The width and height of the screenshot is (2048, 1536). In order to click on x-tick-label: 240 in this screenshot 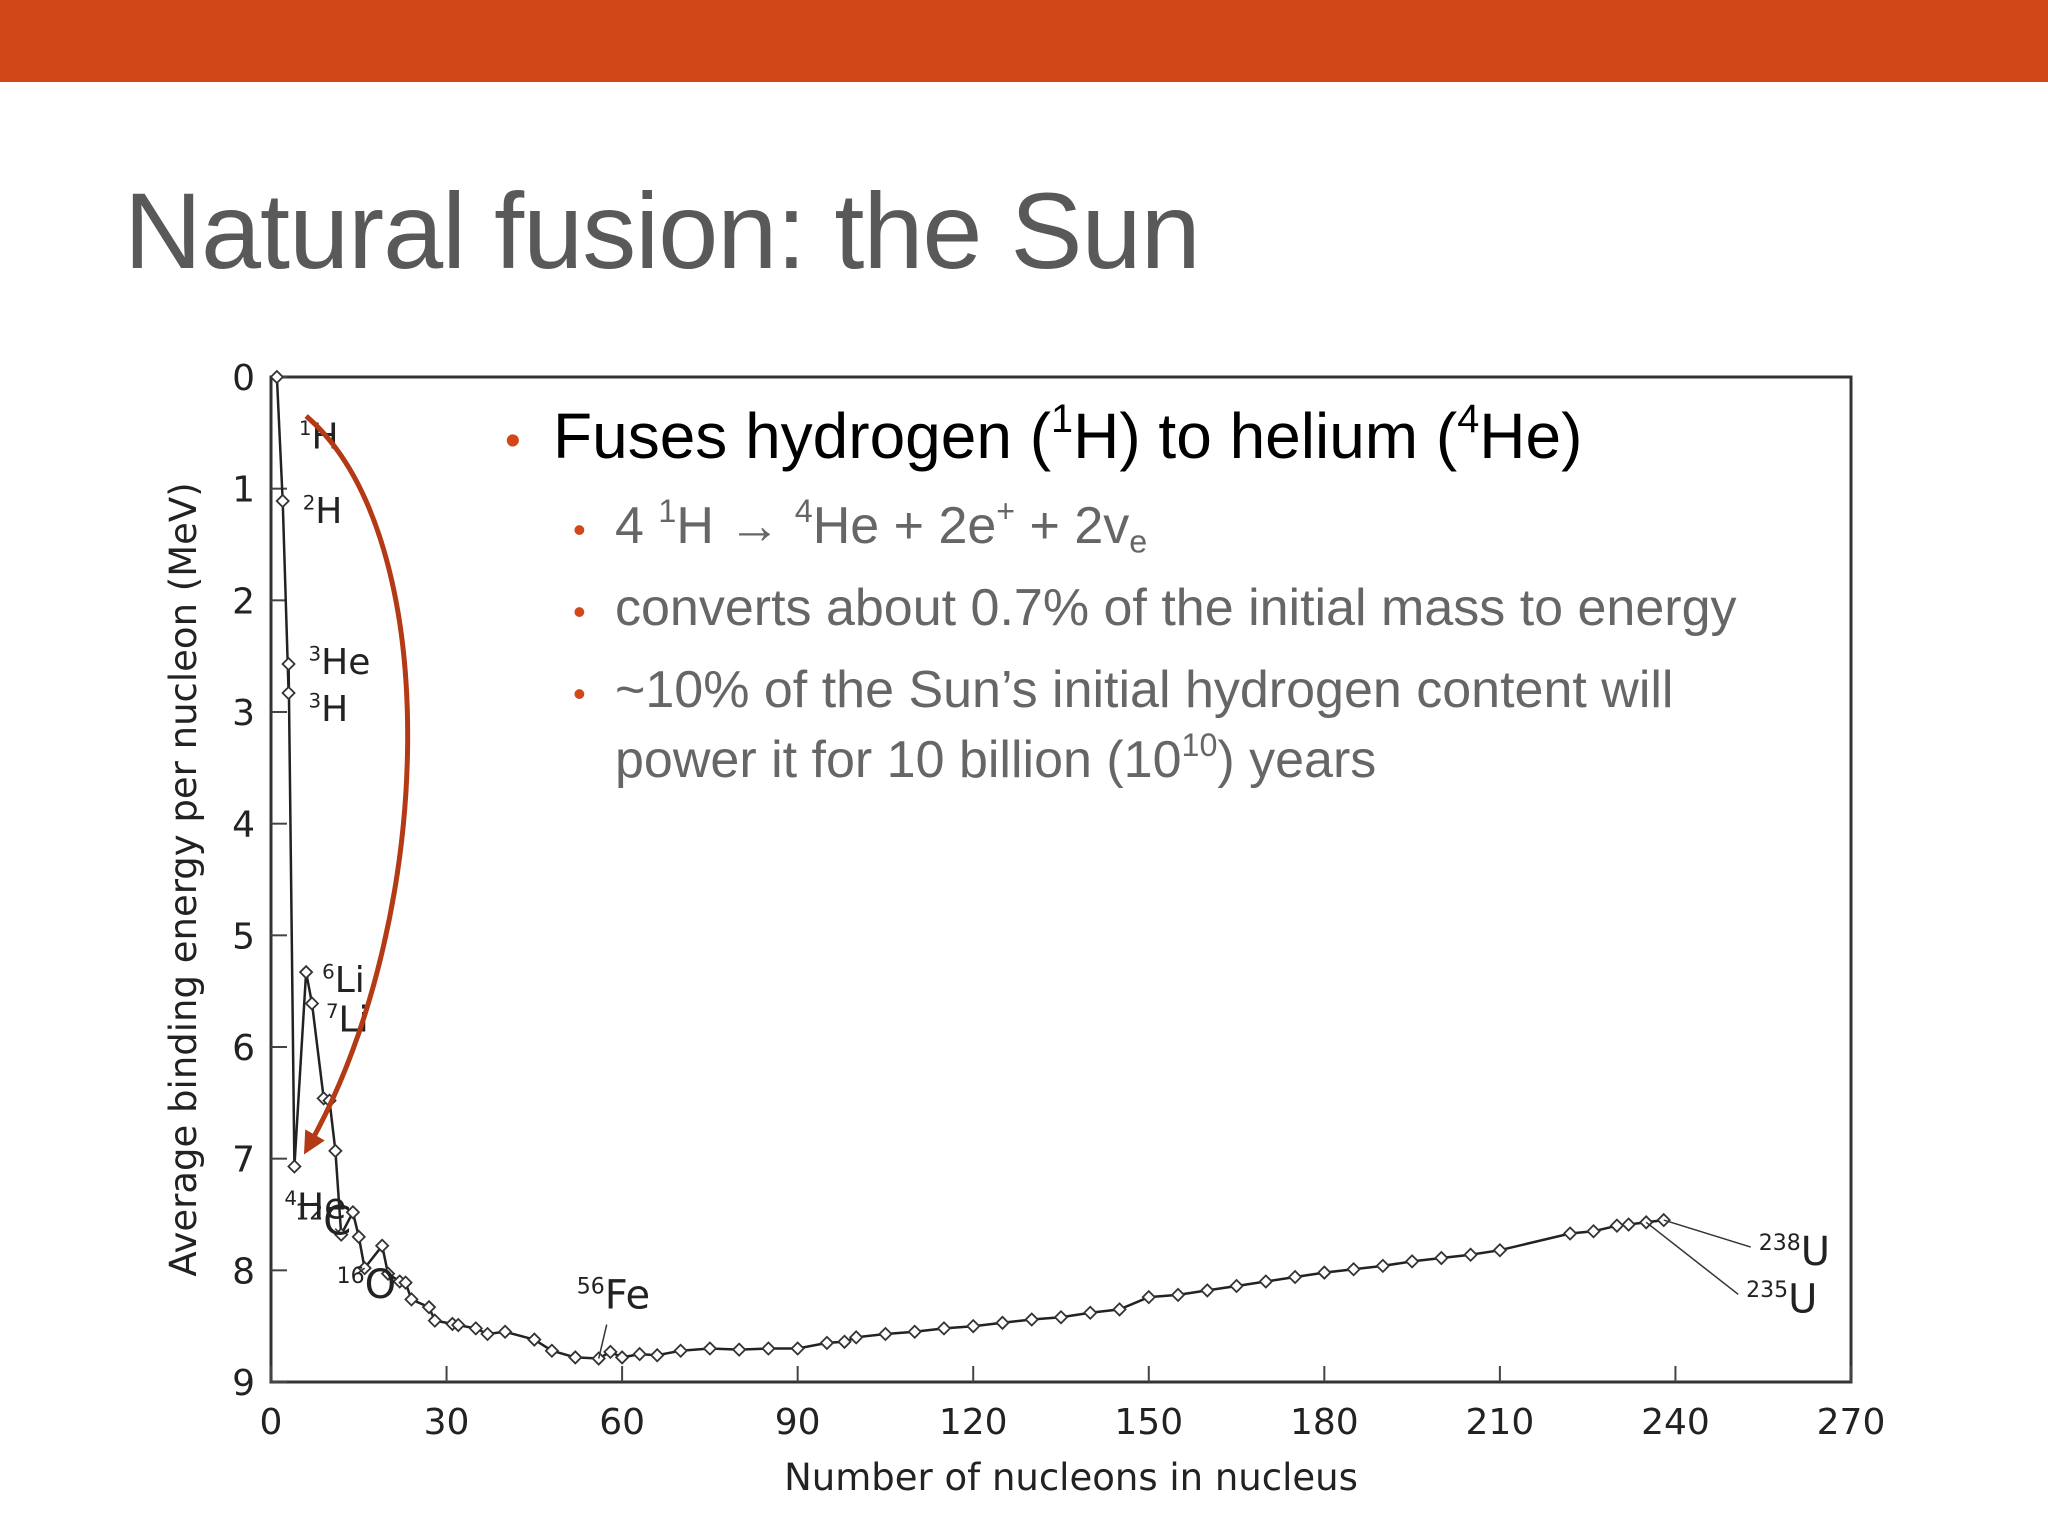, I will do `click(1675, 1422)`.